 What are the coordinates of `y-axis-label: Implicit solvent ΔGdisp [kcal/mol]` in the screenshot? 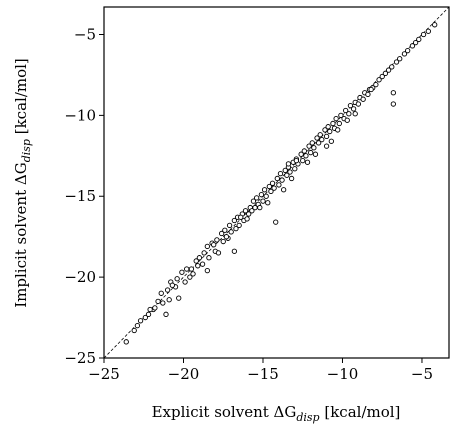 It's located at (22, 183).